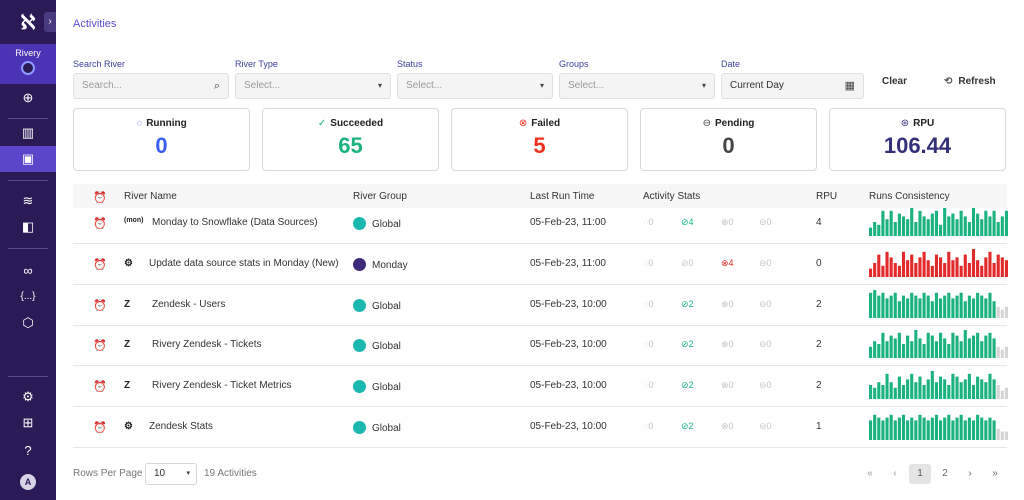 The image size is (1024, 500). Describe the element at coordinates (792, 86) in the screenshot. I see `date-picker: Current Day ▦` at that location.